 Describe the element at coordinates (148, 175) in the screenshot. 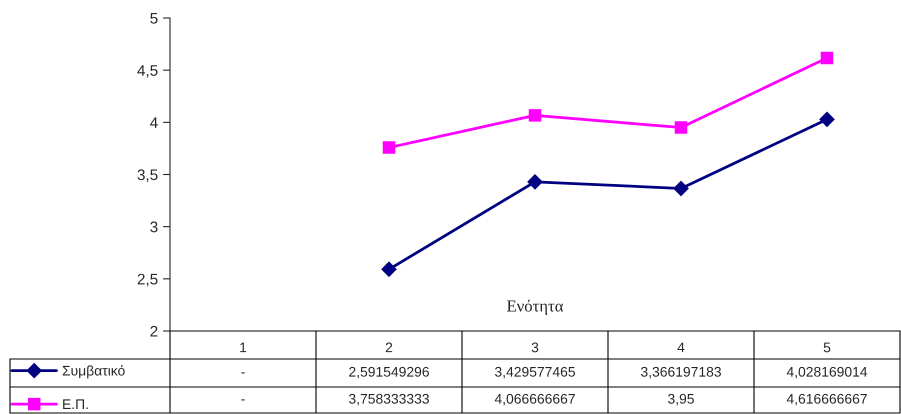

I see `y-tick-label: 3,5` at that location.